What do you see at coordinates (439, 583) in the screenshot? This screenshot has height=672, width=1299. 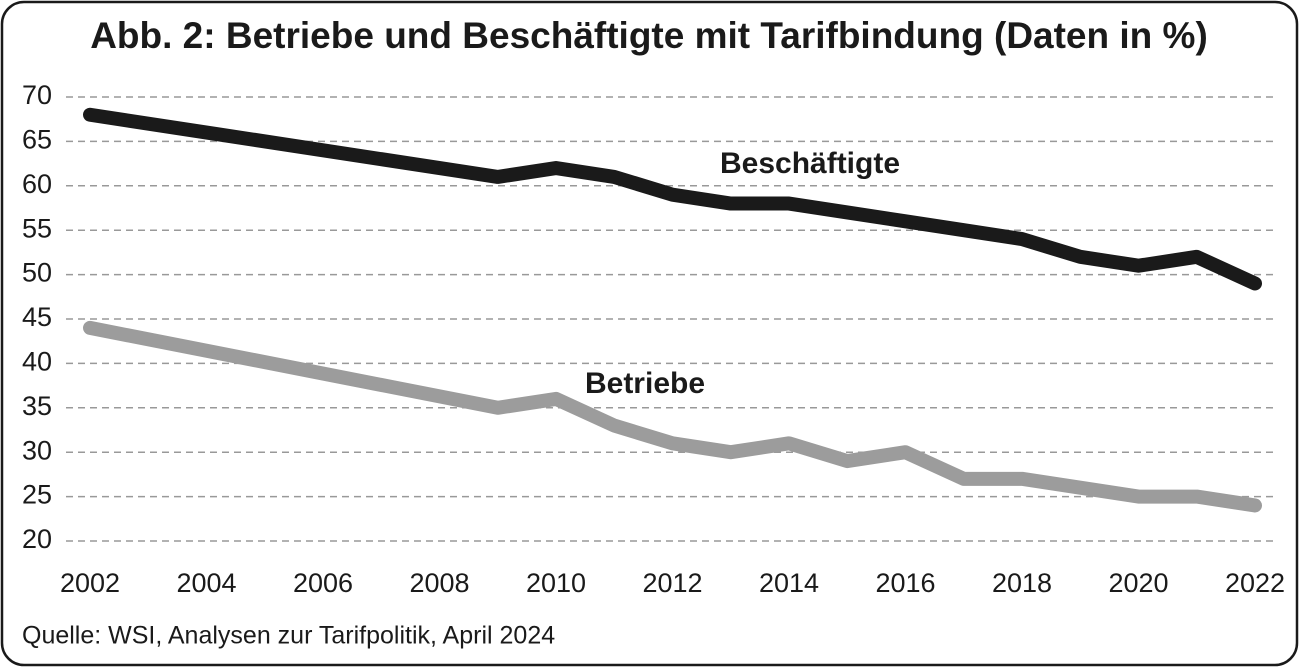 I see `x-tick-label: 2008` at bounding box center [439, 583].